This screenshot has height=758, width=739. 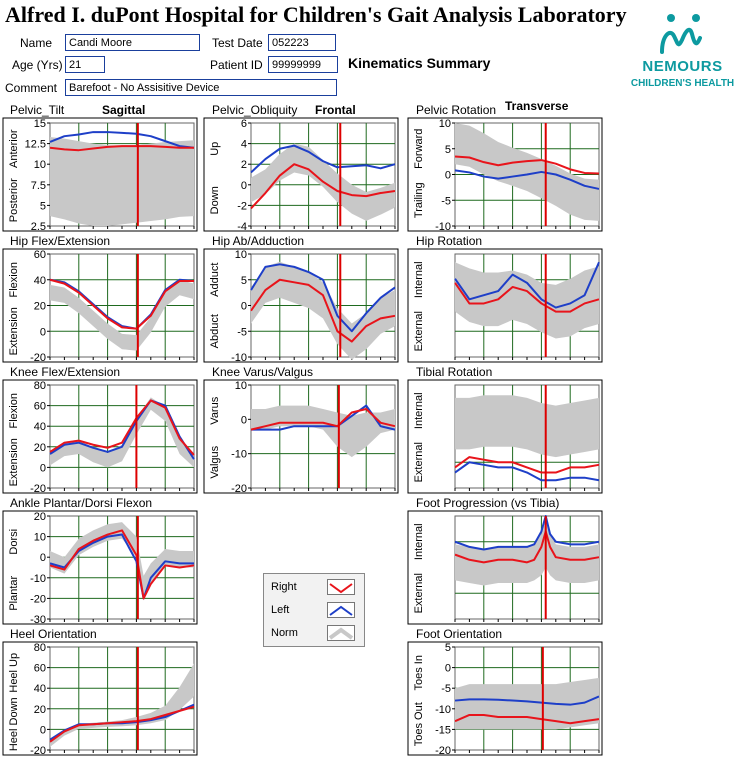 What do you see at coordinates (40, 386) in the screenshot?
I see `y-tick-label: 80` at bounding box center [40, 386].